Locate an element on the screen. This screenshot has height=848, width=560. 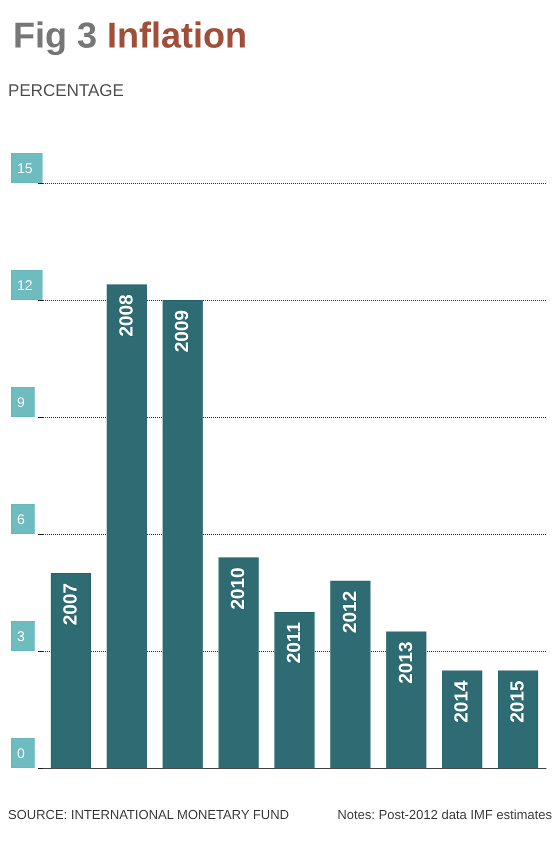
y-tick-label: 9 is located at coordinates (21, 402).